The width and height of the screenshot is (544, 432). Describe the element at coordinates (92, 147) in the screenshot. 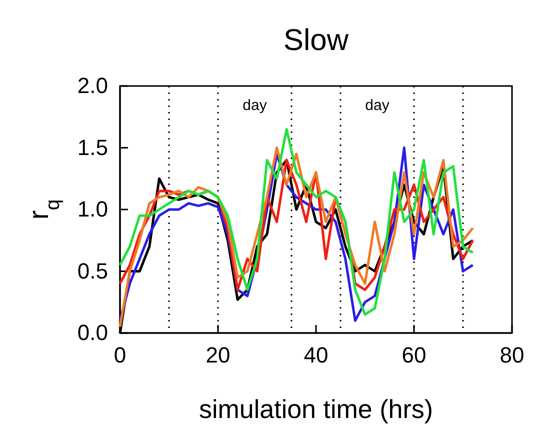

I see `y-tick-label: 1.5` at that location.